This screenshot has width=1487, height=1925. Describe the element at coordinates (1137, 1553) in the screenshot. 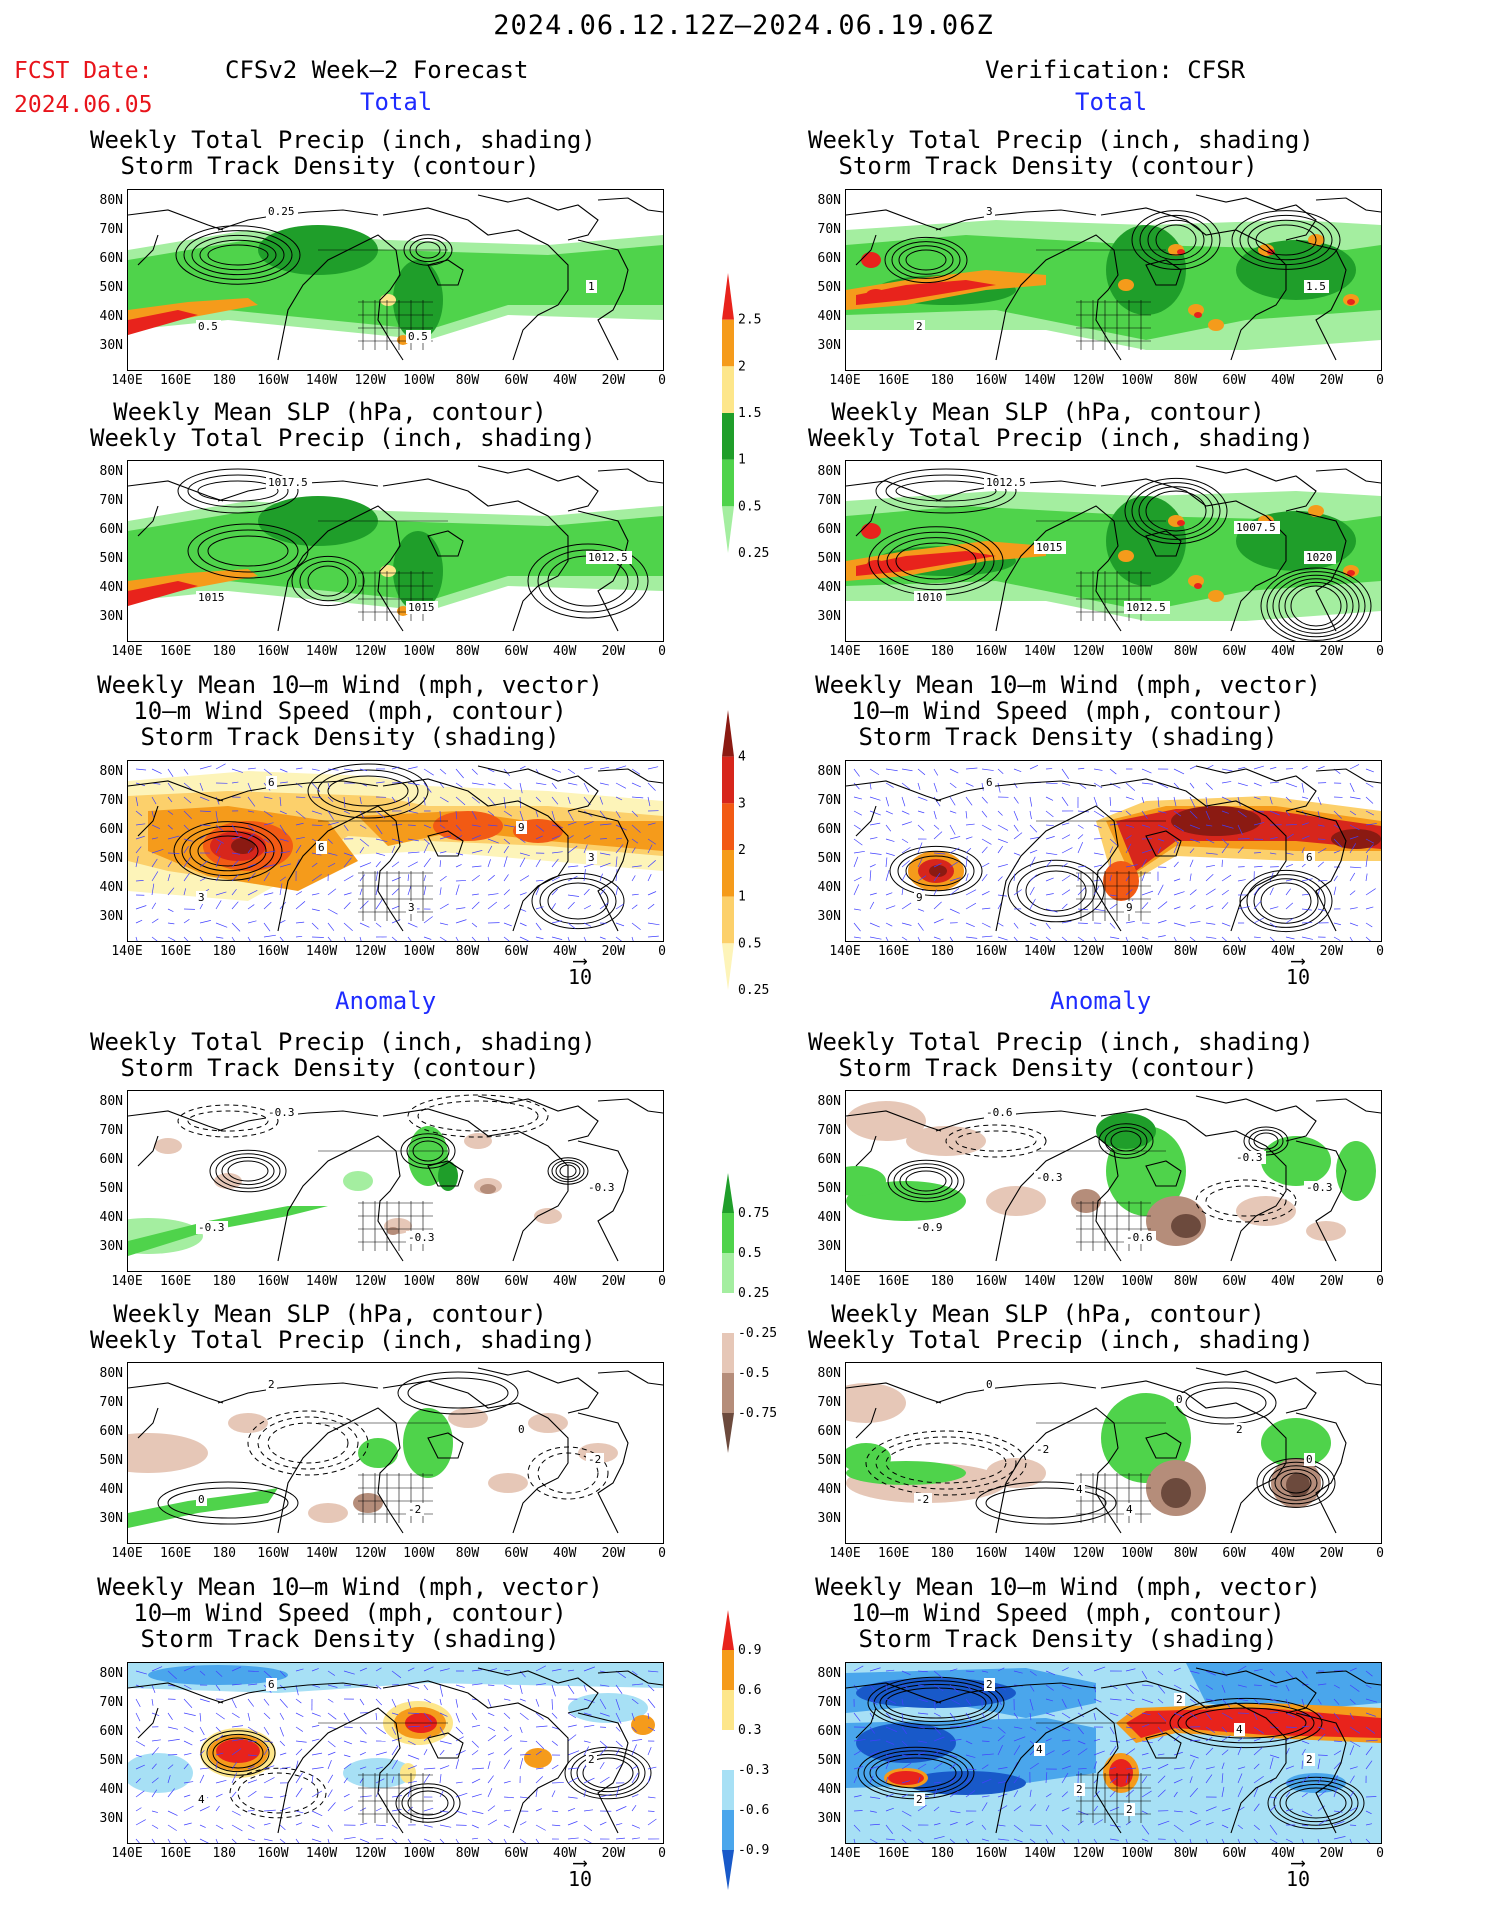

I see `lon-tick-label: 100W` at that location.